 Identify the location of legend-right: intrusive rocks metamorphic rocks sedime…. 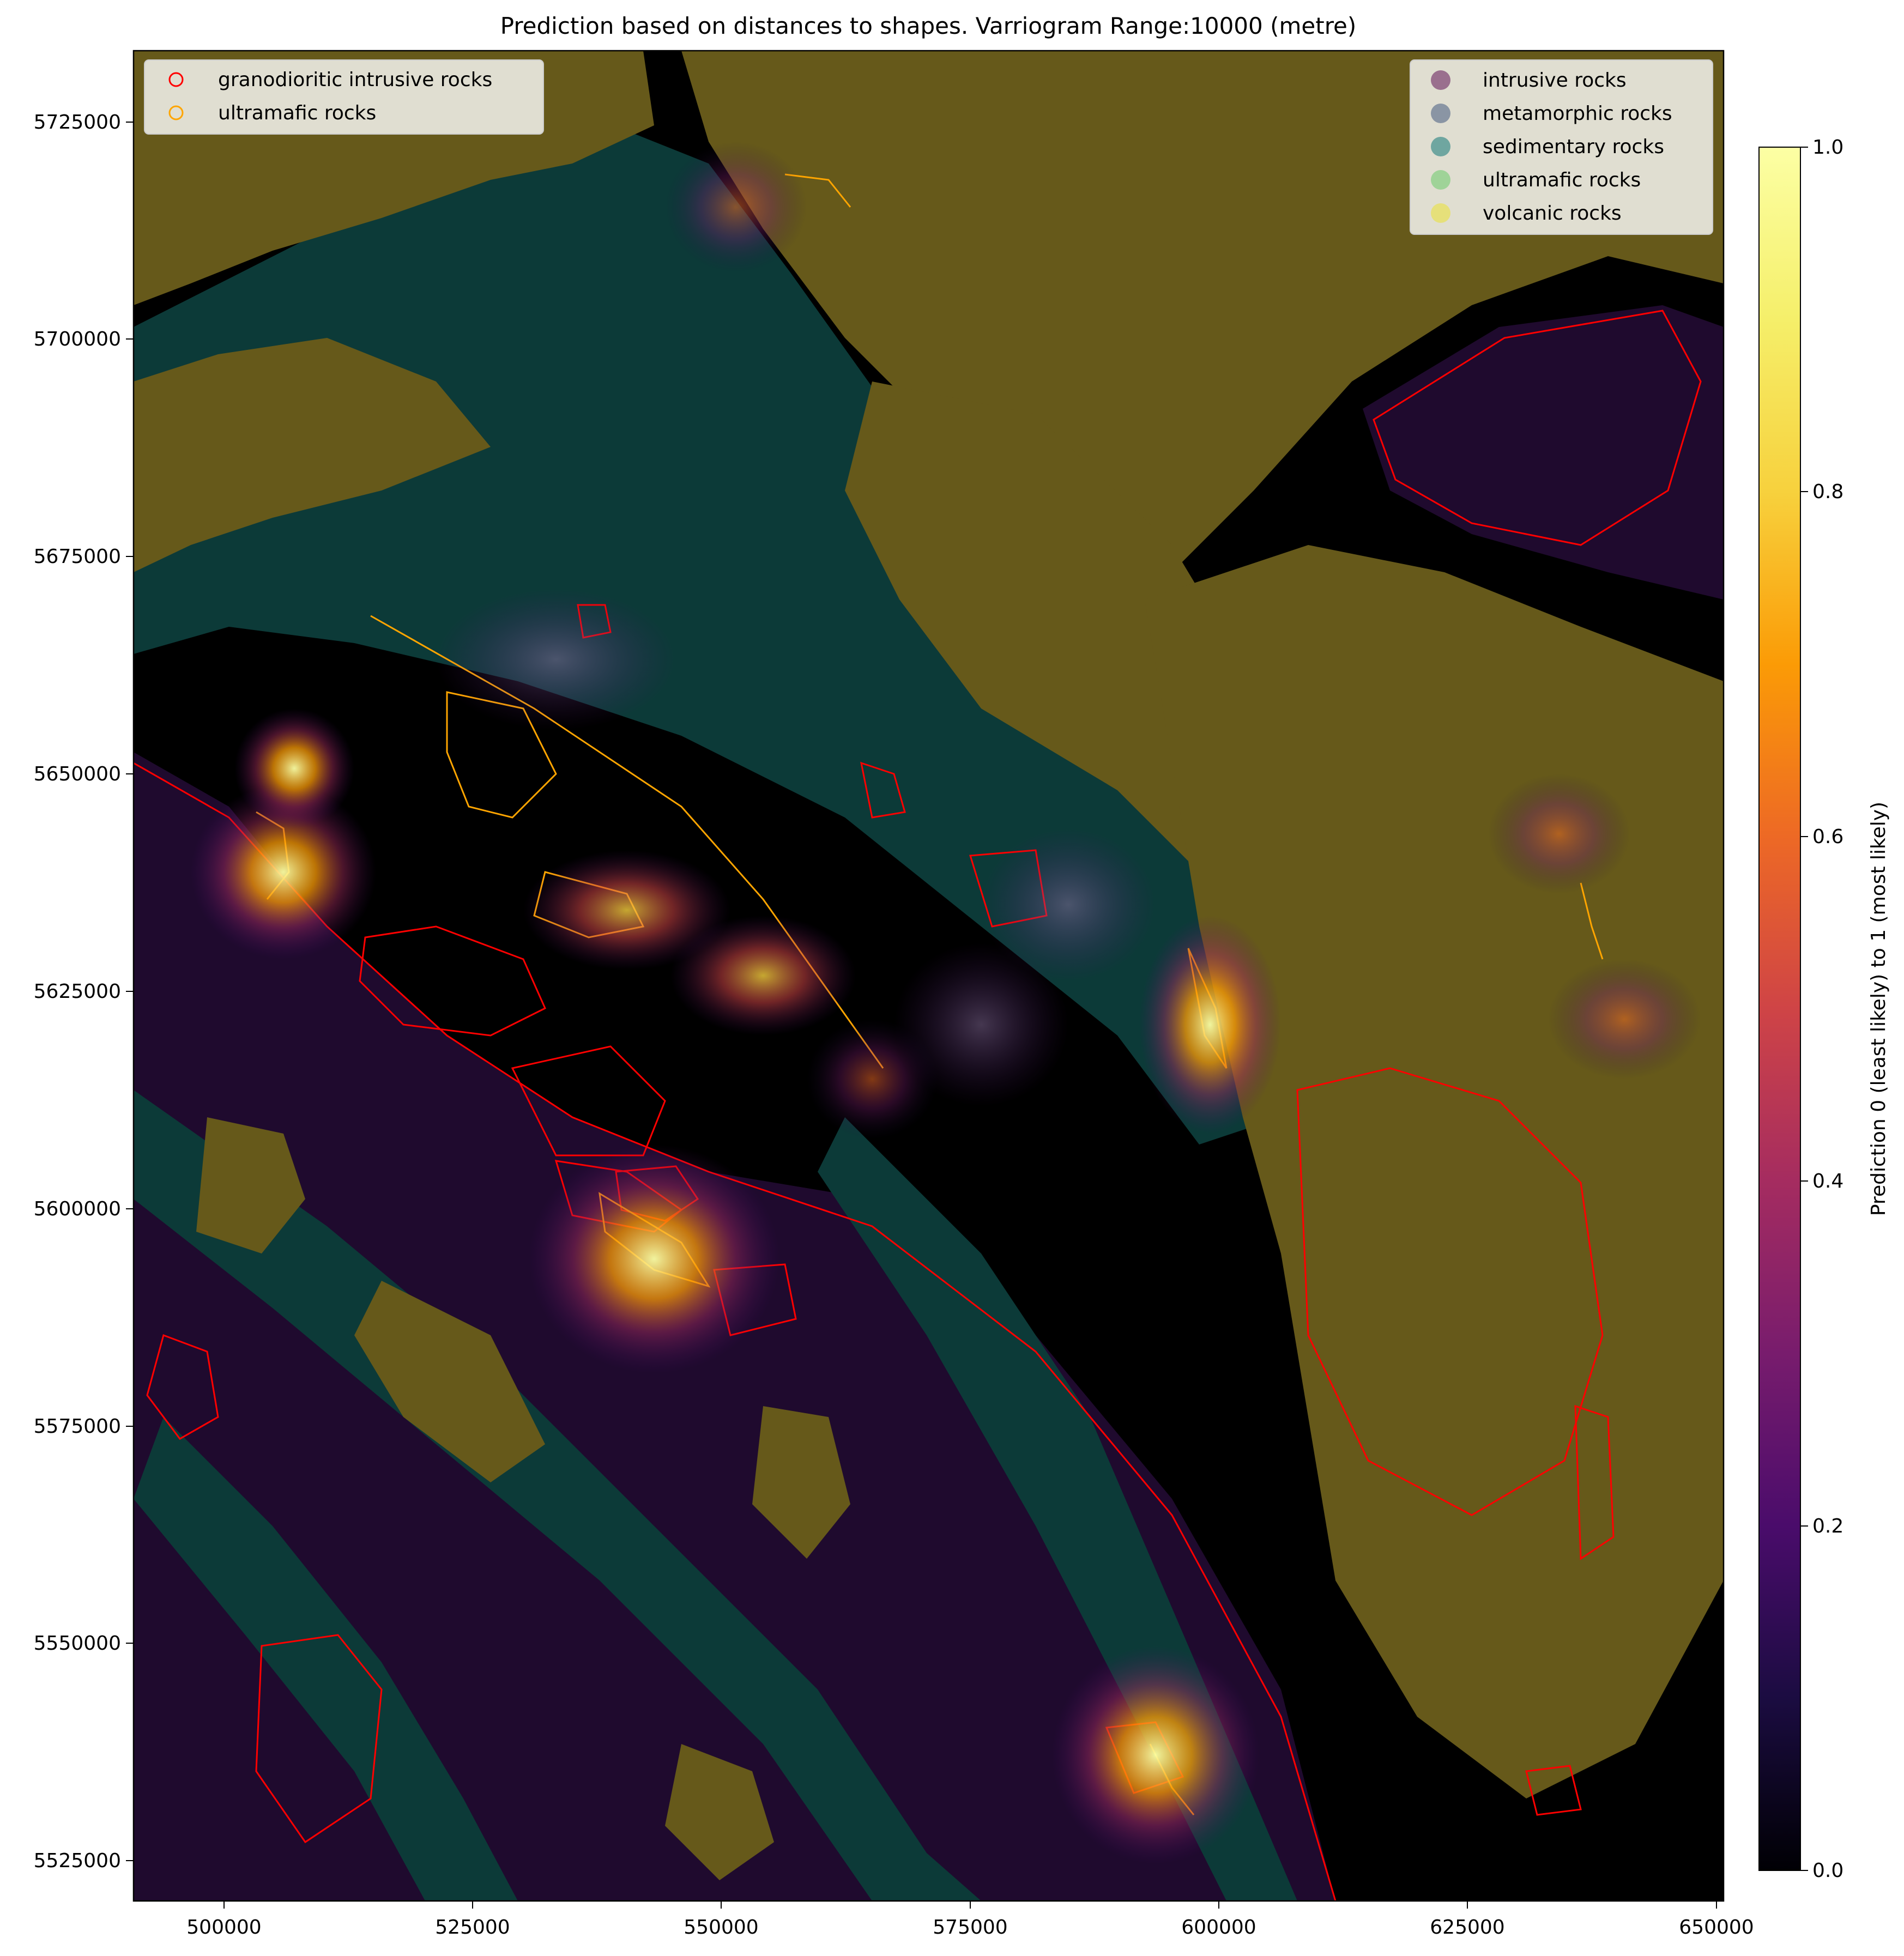
(1561, 147).